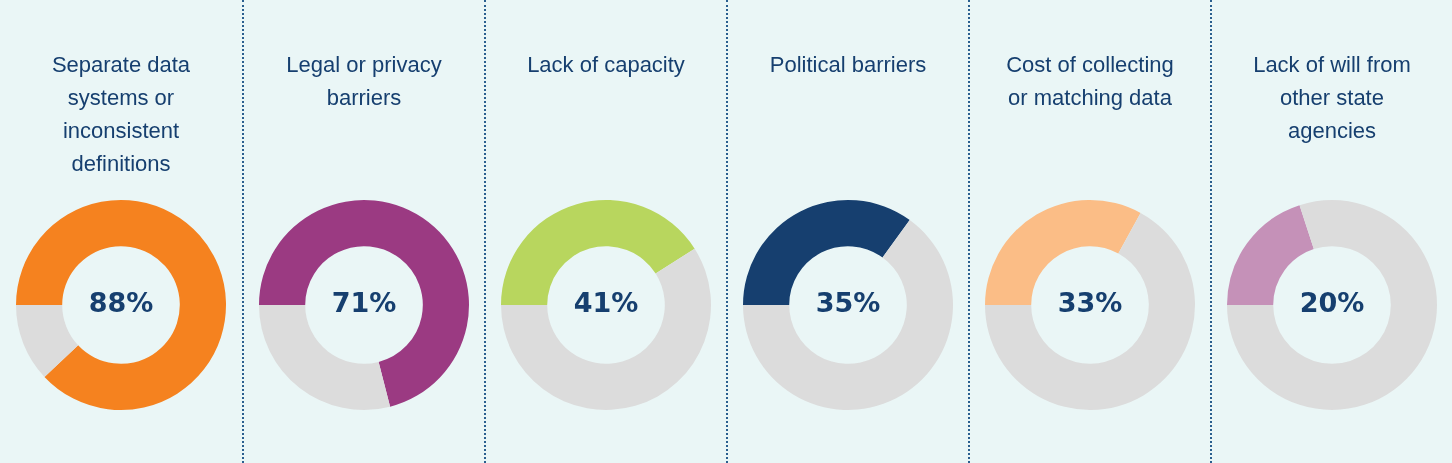 The width and height of the screenshot is (1452, 463). I want to click on text: 88%, so click(121, 303).